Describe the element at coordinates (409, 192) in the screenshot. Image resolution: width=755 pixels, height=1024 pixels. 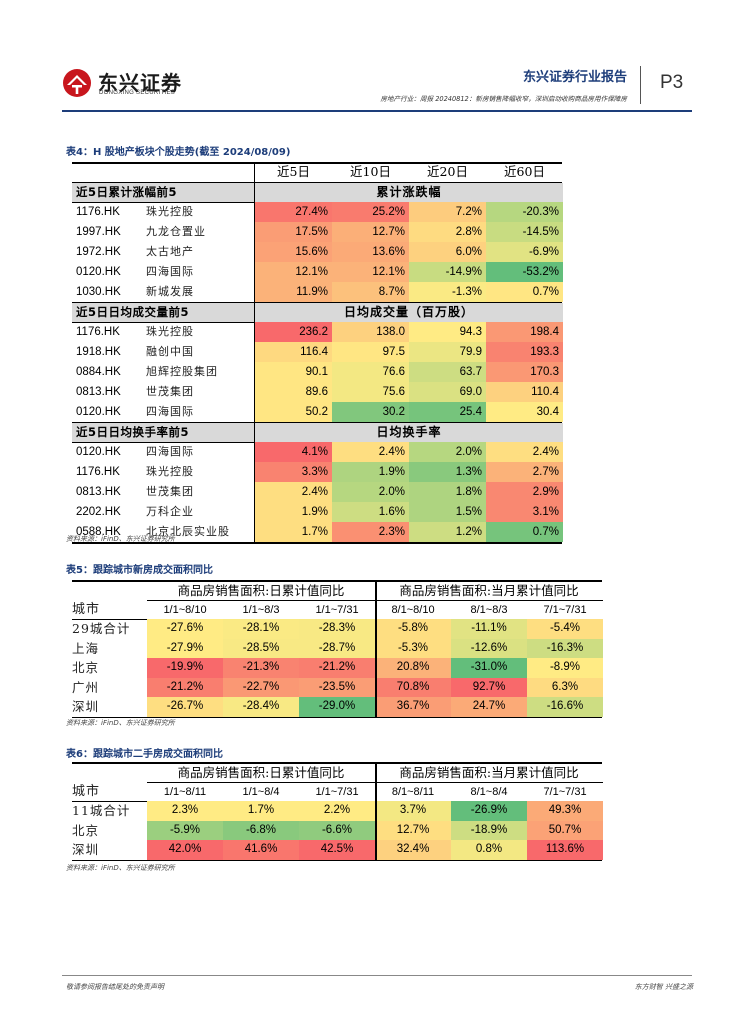
I see `table4-section-title: 累计涨跌幅` at that location.